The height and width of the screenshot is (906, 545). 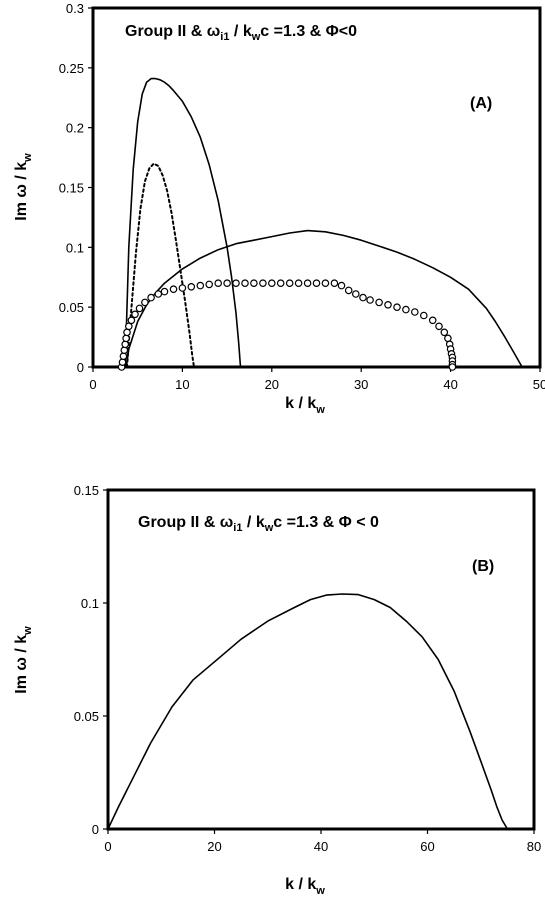 What do you see at coordinates (28, 631) in the screenshot?
I see `y-axis-label-subscript: w` at bounding box center [28, 631].